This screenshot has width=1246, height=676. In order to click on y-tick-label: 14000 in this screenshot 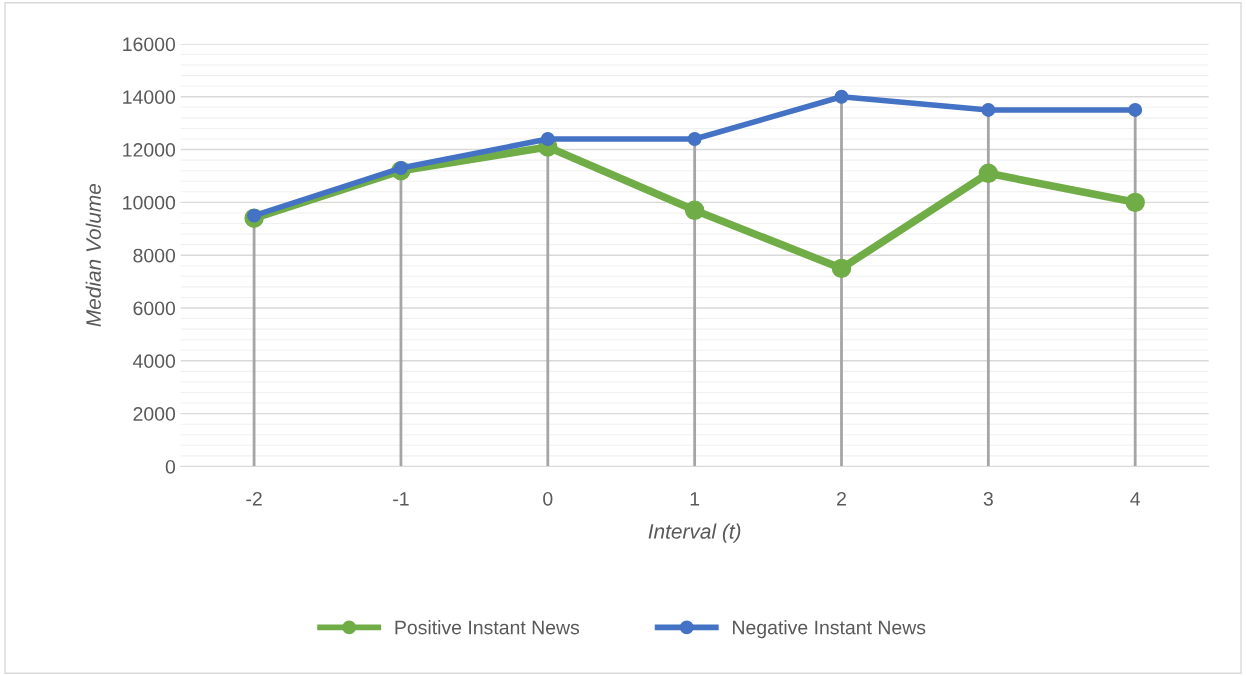, I will do `click(149, 97)`.